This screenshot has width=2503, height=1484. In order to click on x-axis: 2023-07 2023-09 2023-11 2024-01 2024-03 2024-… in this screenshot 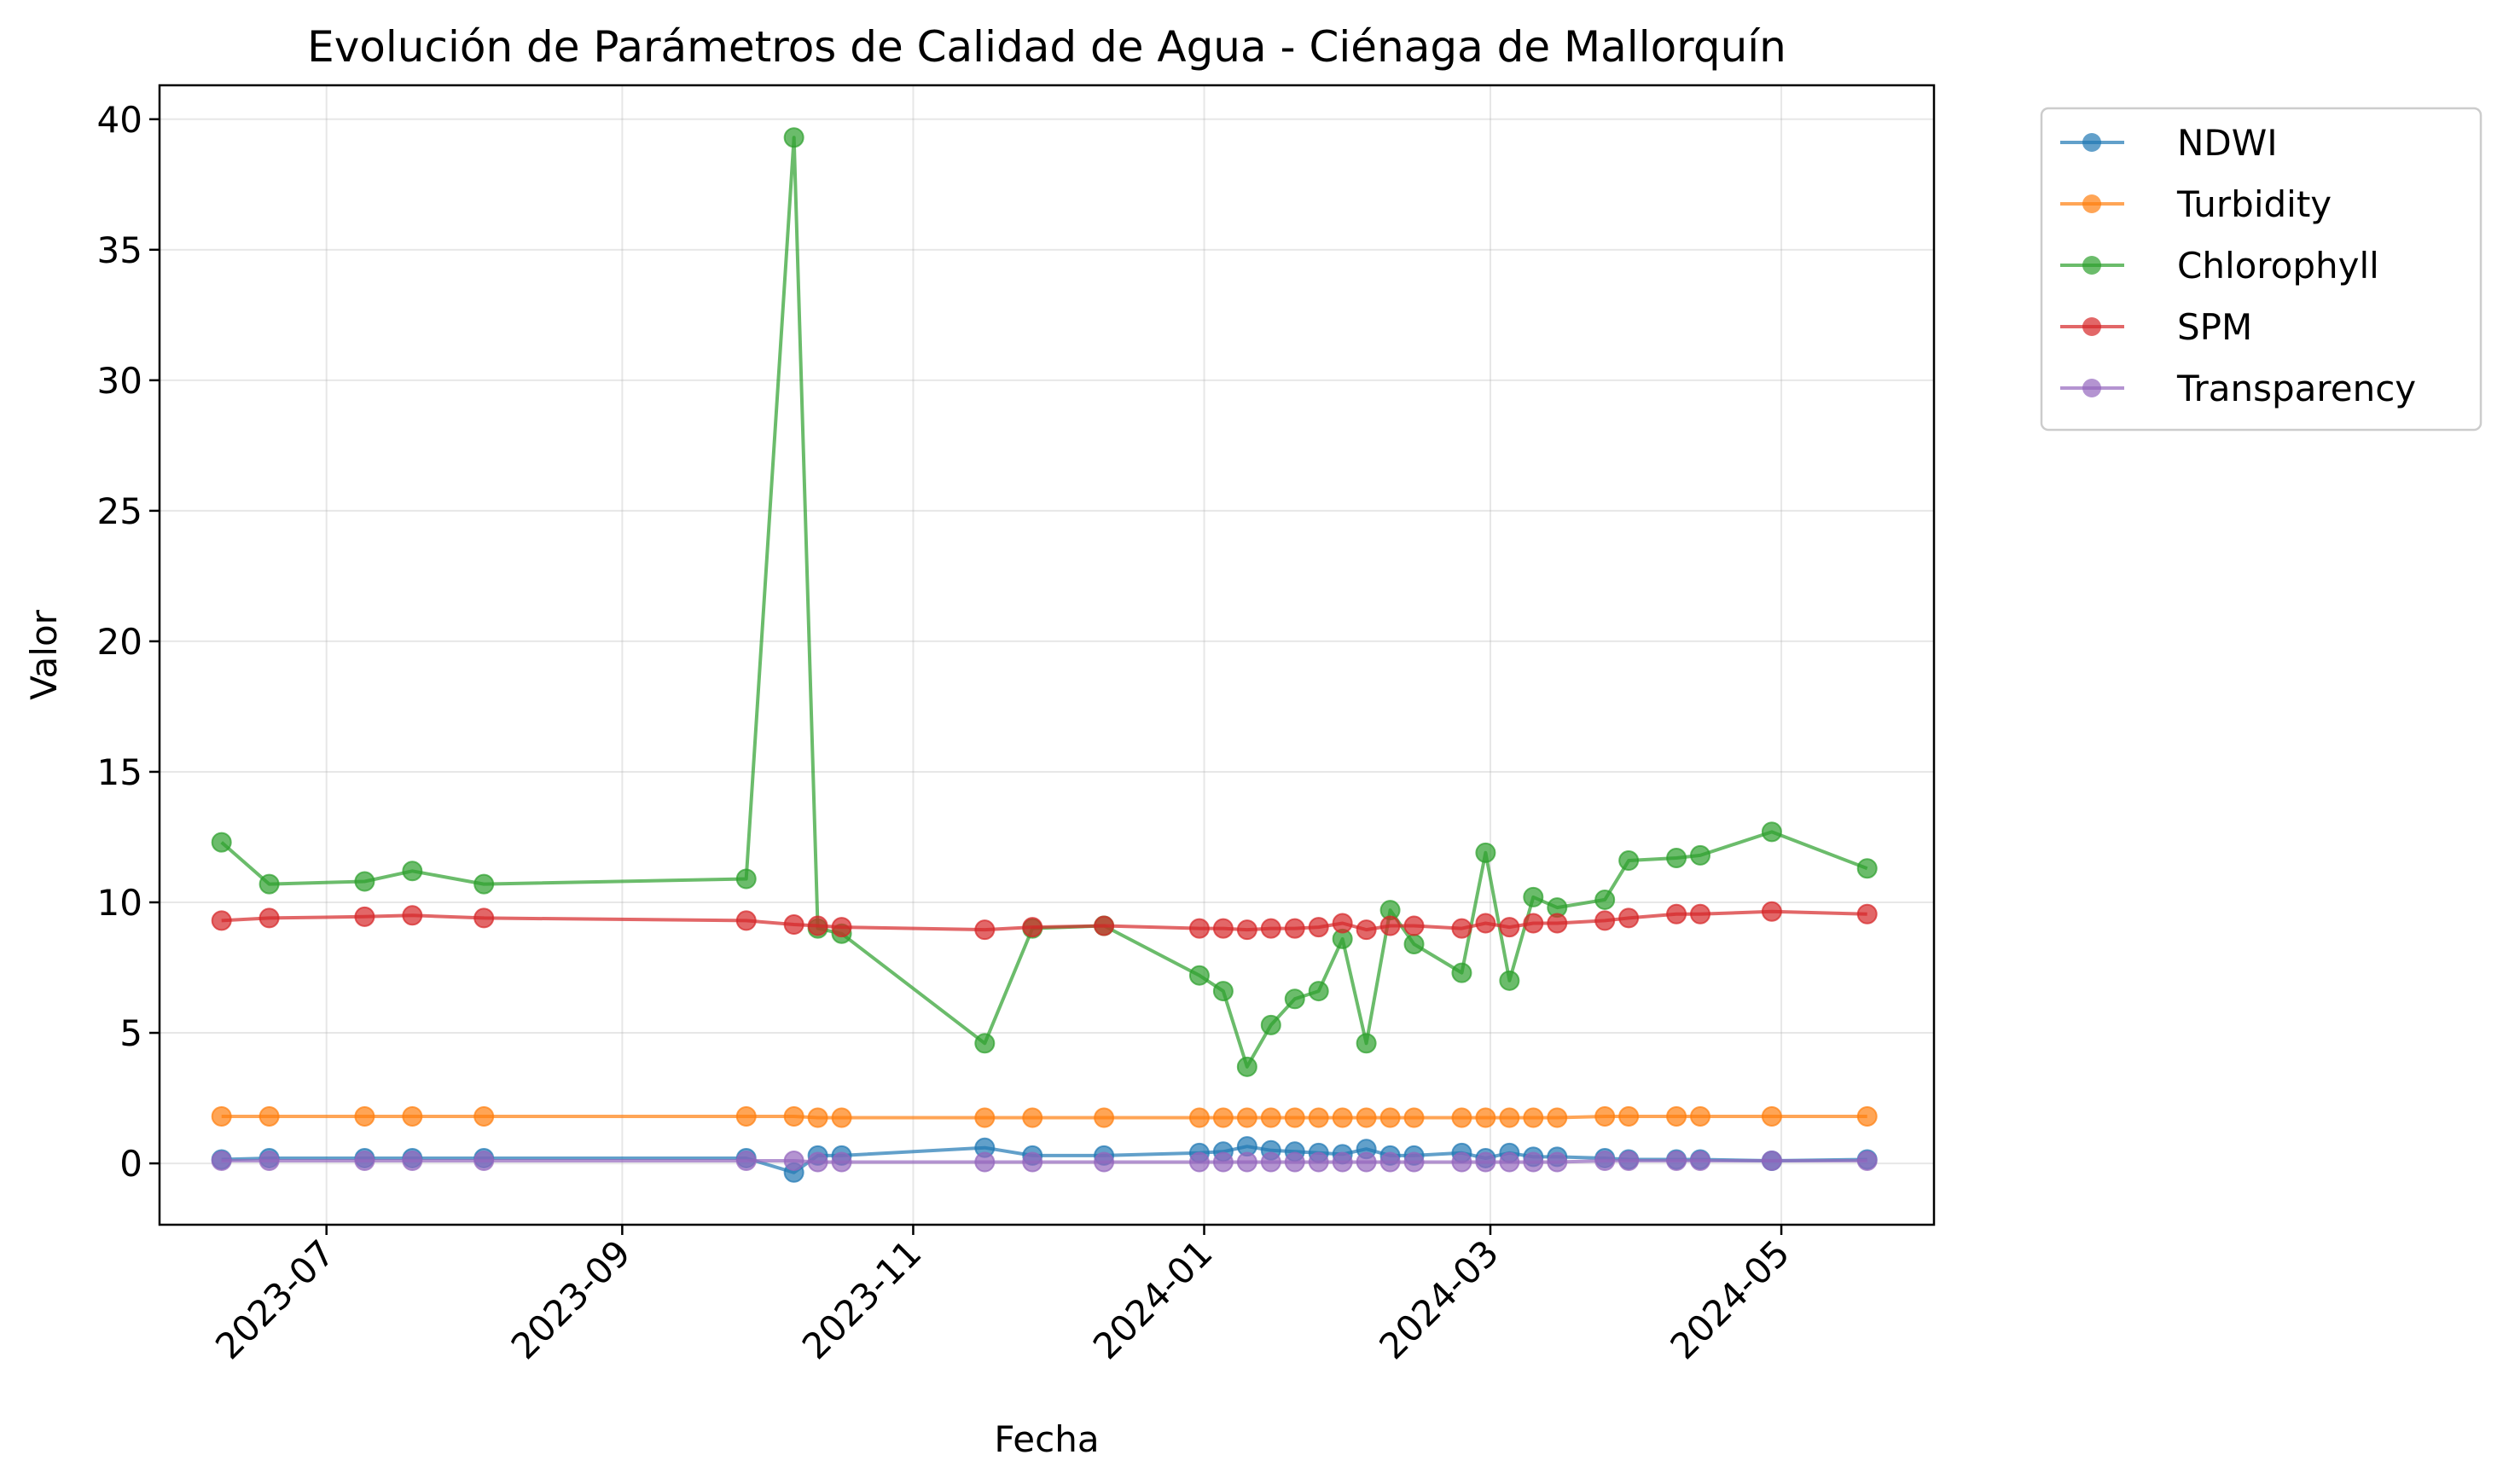, I will do `click(1002, 1296)`.